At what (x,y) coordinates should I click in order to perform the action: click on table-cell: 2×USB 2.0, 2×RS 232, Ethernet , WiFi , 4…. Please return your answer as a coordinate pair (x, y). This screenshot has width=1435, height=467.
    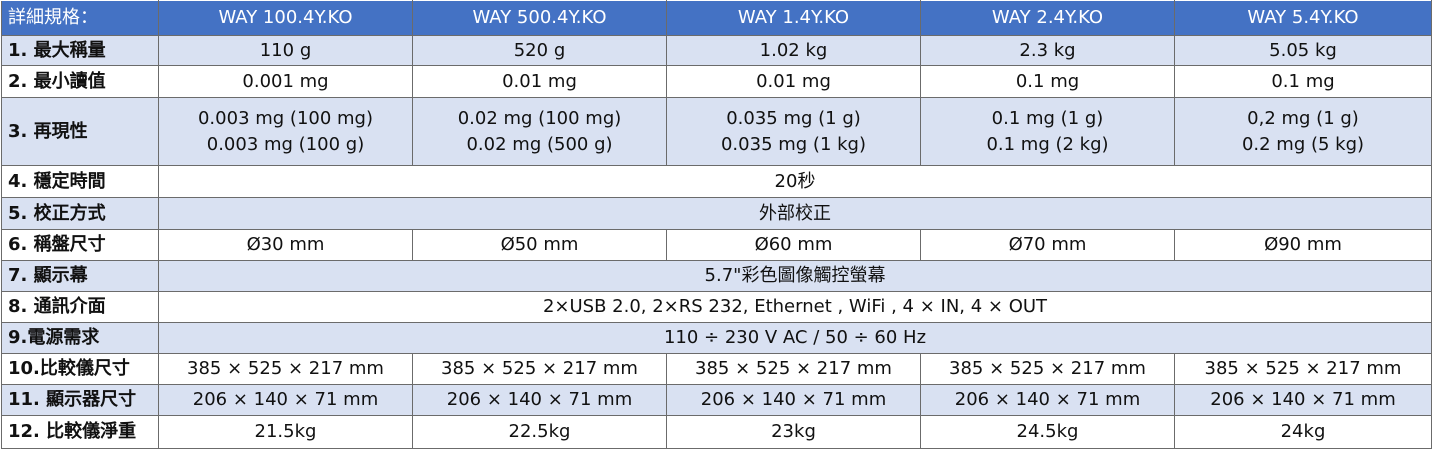
    Looking at the image, I should click on (795, 307).